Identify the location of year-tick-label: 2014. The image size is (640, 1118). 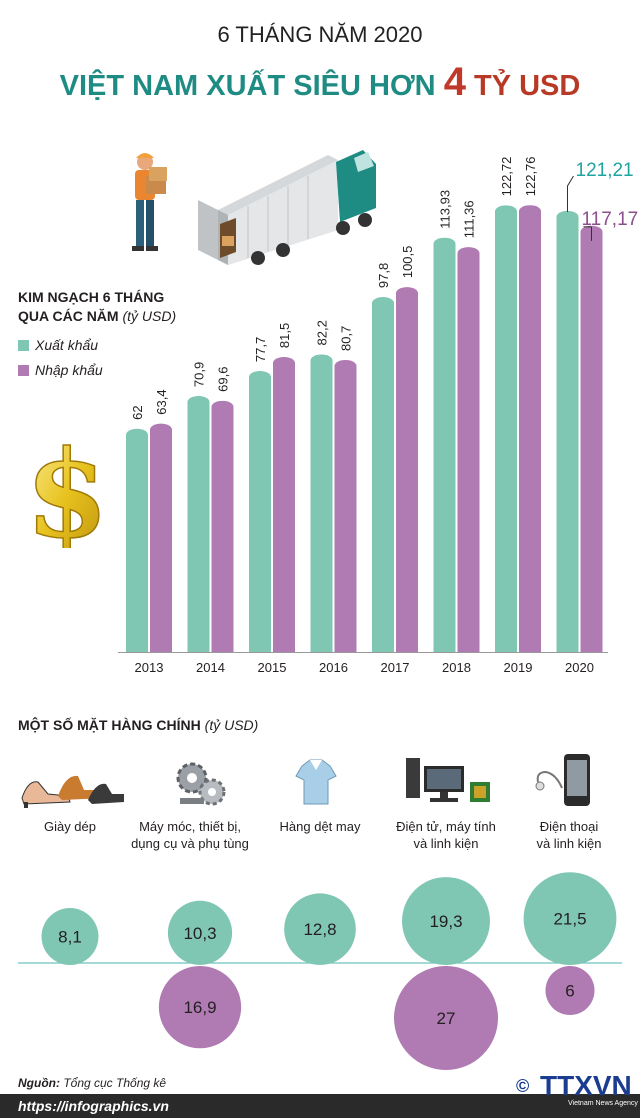
(210, 667).